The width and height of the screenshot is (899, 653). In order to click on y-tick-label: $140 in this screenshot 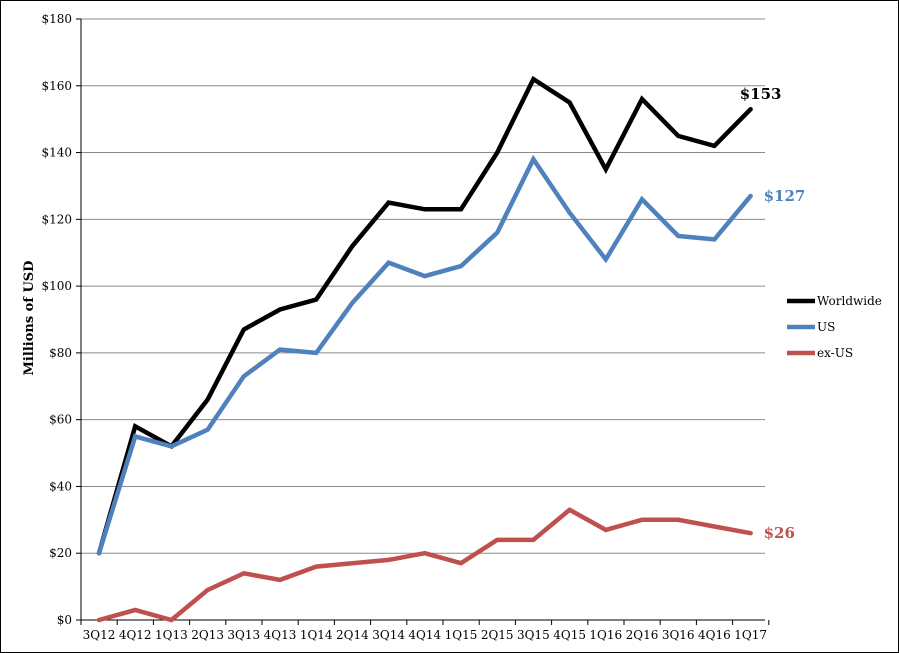, I will do `click(56, 153)`.